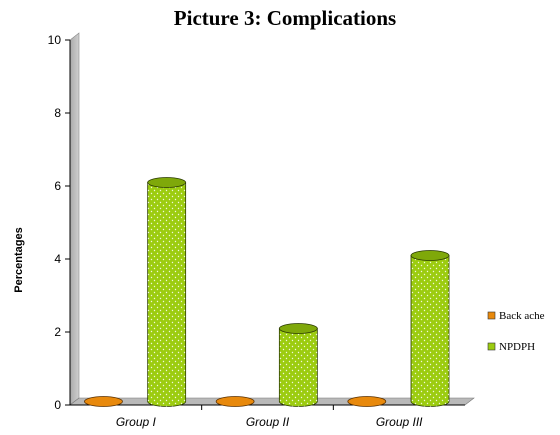 The width and height of the screenshot is (560, 435). Describe the element at coordinates (74, 219) in the screenshot. I see `back-wall` at that location.